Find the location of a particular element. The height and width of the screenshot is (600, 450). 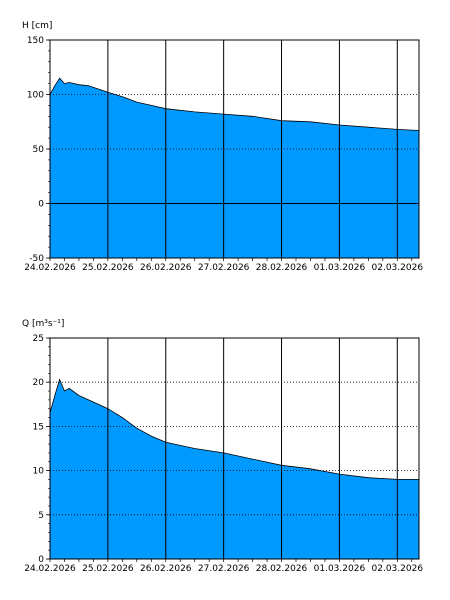

y-tick-label: 10 is located at coordinates (39, 472).